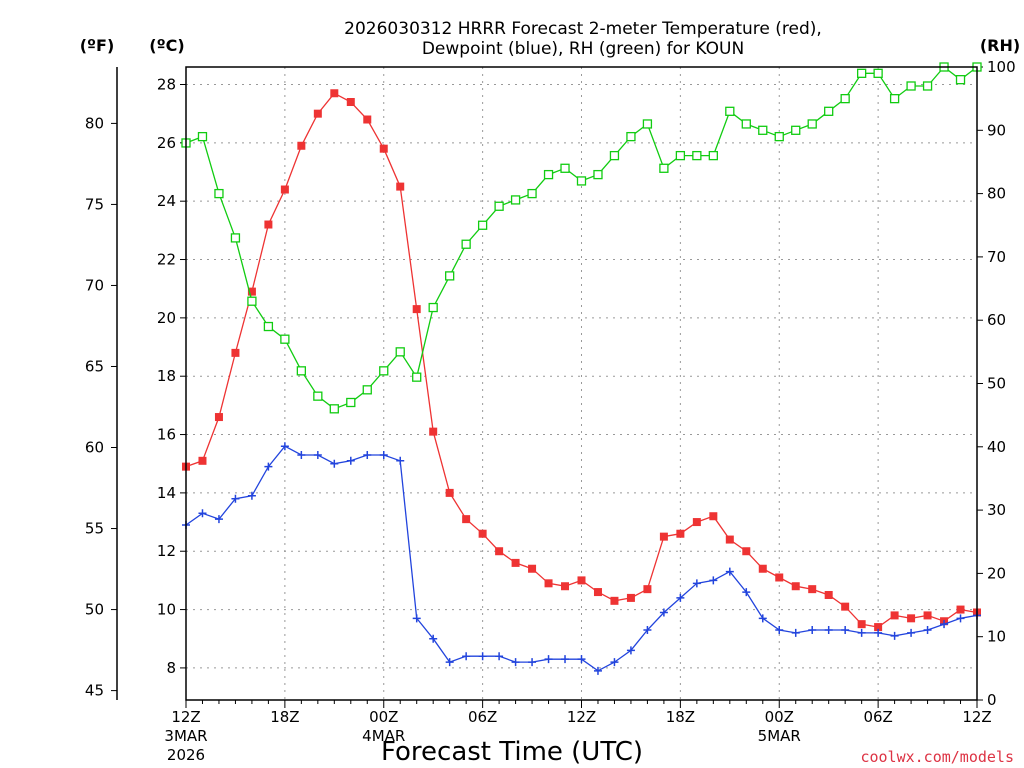 The height and width of the screenshot is (768, 1024). What do you see at coordinates (94, 610) in the screenshot?
I see `fahrenheit-tick-label: 50` at bounding box center [94, 610].